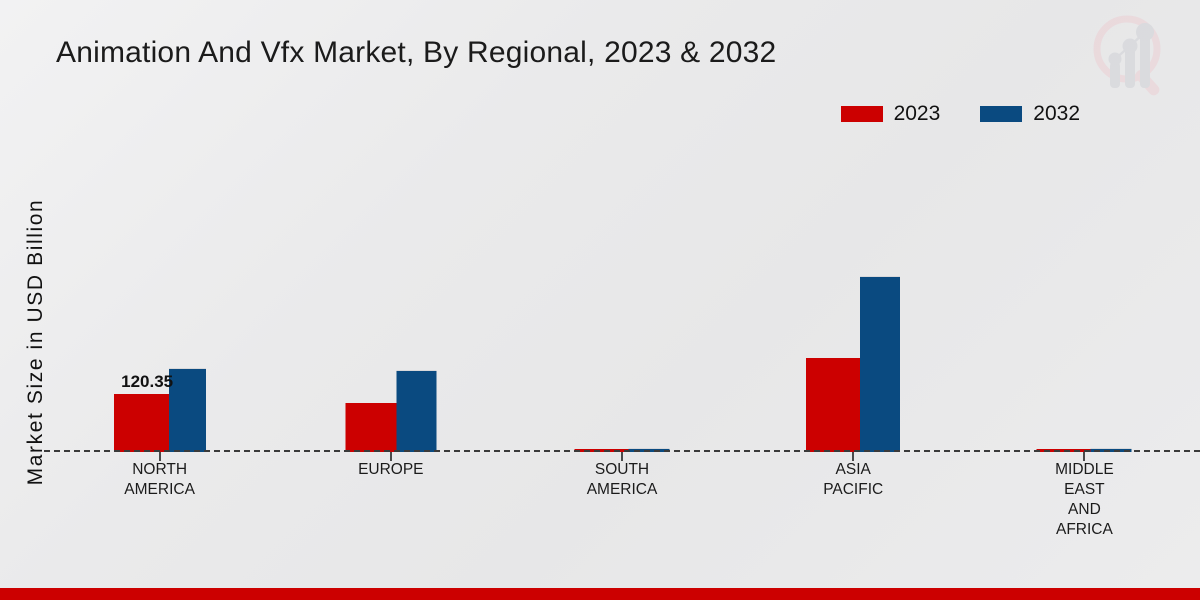 This screenshot has height=600, width=1200. What do you see at coordinates (1030, 114) in the screenshot?
I see `legend-item-2032: 2032` at bounding box center [1030, 114].